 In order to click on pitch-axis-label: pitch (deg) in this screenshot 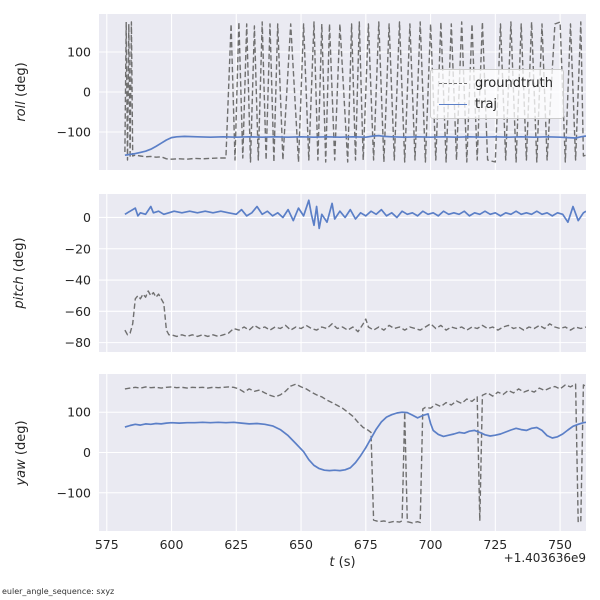, I will do `click(20, 273)`.